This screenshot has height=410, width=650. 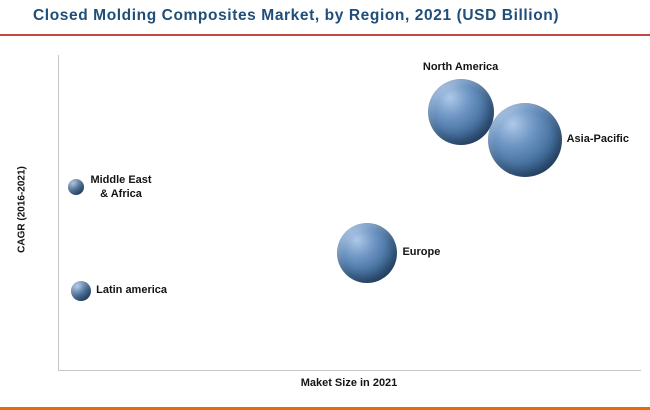 What do you see at coordinates (76, 187) in the screenshot?
I see `chart-bubble-middle-east-africa` at bounding box center [76, 187].